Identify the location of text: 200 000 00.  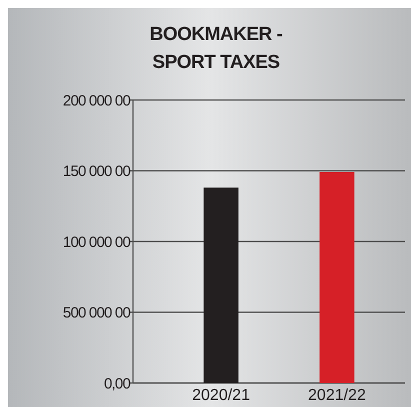
(96, 101).